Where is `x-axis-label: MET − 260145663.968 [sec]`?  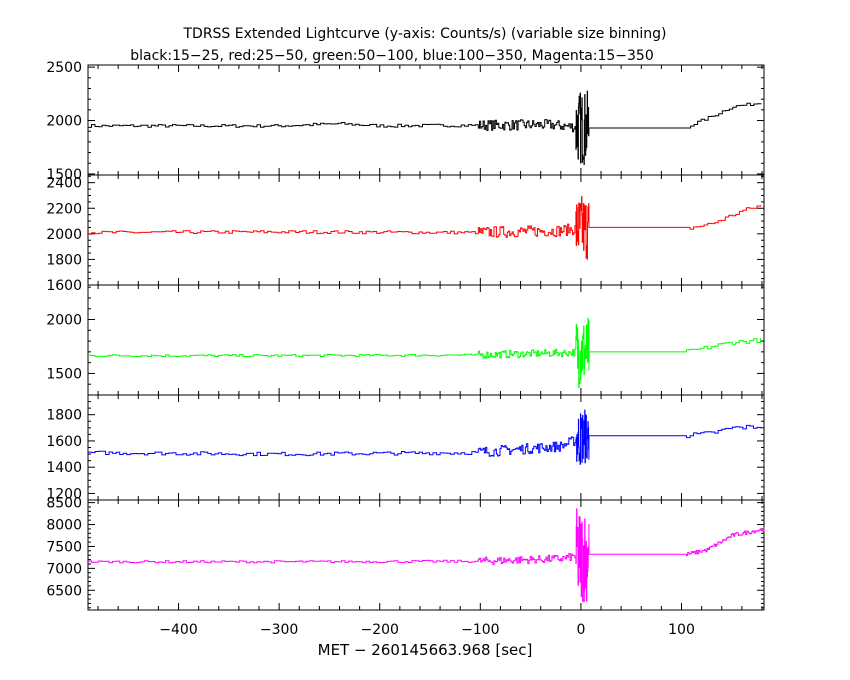 x-axis-label: MET − 260145663.968 [sec] is located at coordinates (425, 650).